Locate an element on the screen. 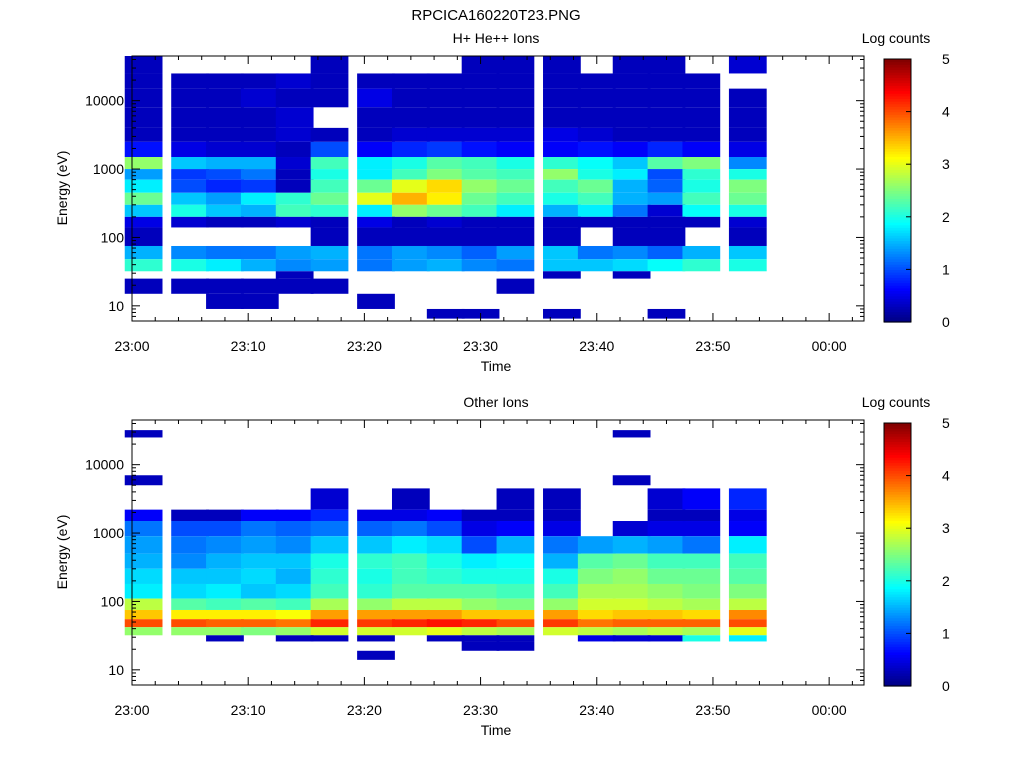  y-tick-label: 1000 is located at coordinates (108, 533).